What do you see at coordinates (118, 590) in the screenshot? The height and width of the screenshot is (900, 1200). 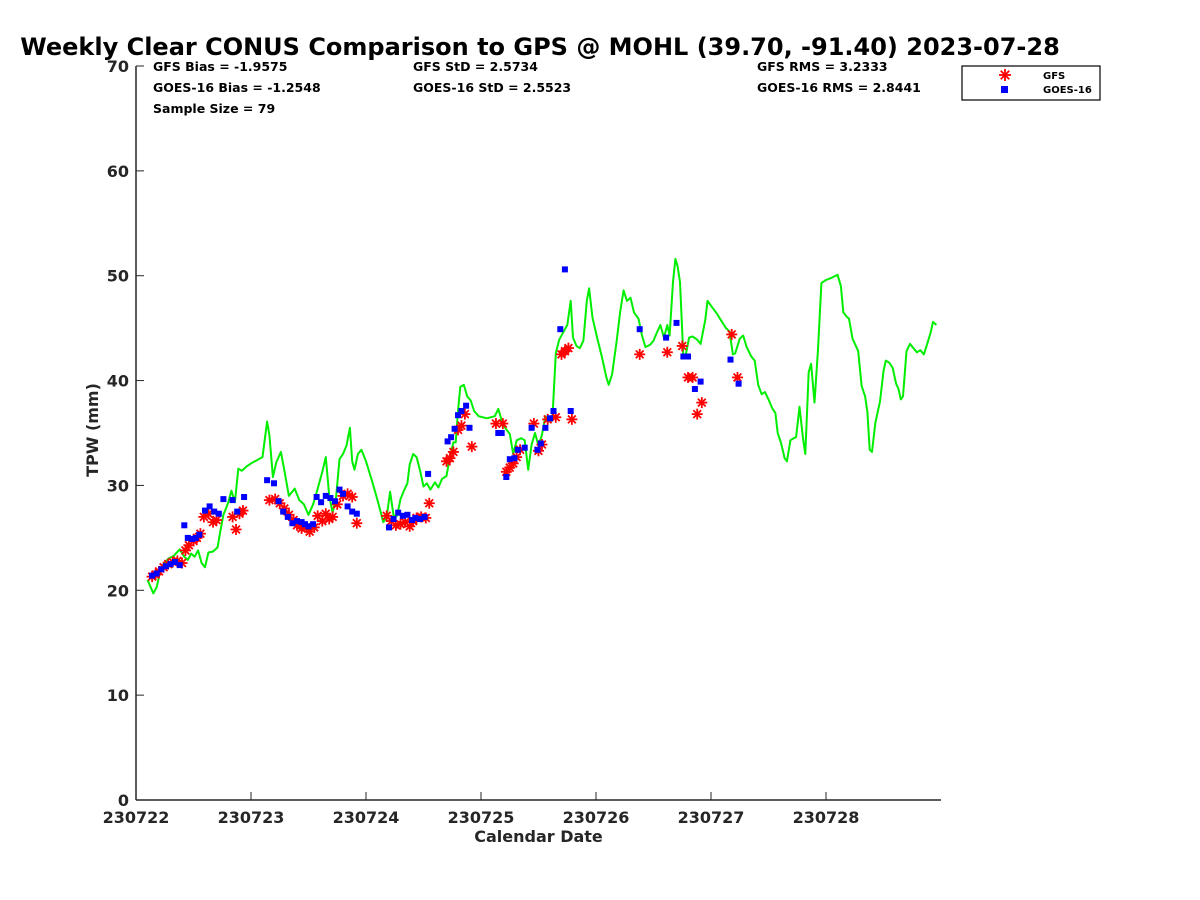 I see `y-tick-label: 20` at bounding box center [118, 590].